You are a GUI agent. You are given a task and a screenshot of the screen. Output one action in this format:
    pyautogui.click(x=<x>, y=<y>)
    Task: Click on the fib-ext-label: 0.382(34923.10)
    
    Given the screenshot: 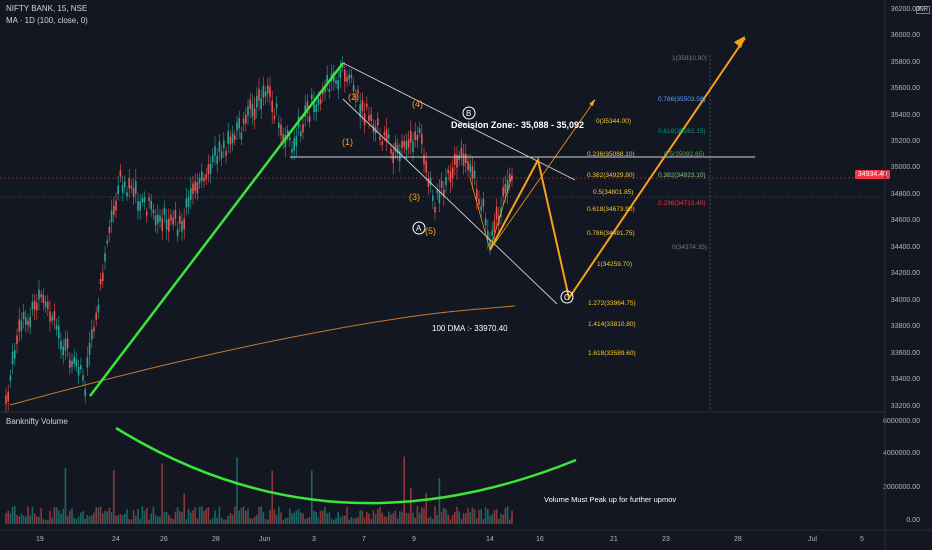 What is the action you would take?
    pyautogui.click(x=682, y=175)
    